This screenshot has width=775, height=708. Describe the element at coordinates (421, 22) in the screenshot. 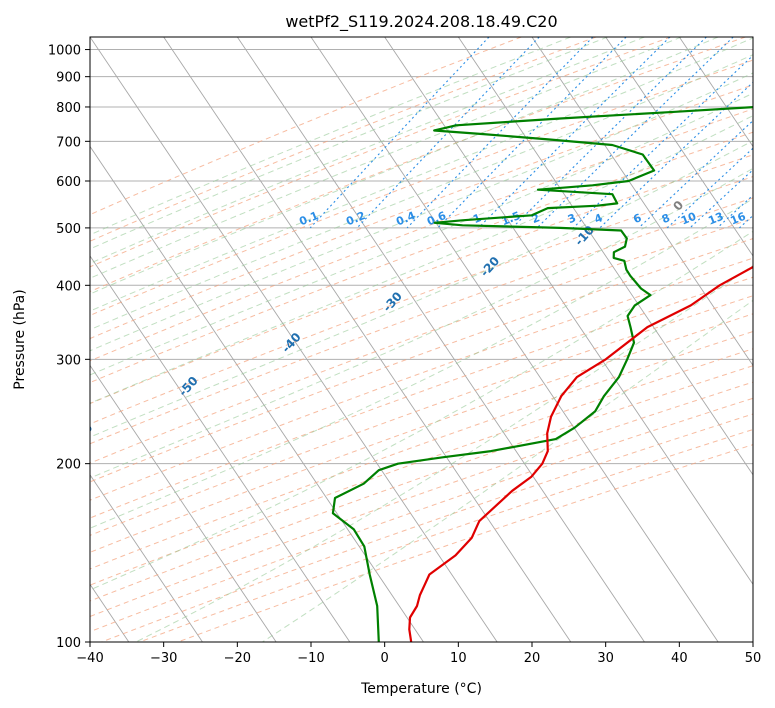

I see `chart-title: wetPf2_S119.2024.208.18.49.C20` at that location.